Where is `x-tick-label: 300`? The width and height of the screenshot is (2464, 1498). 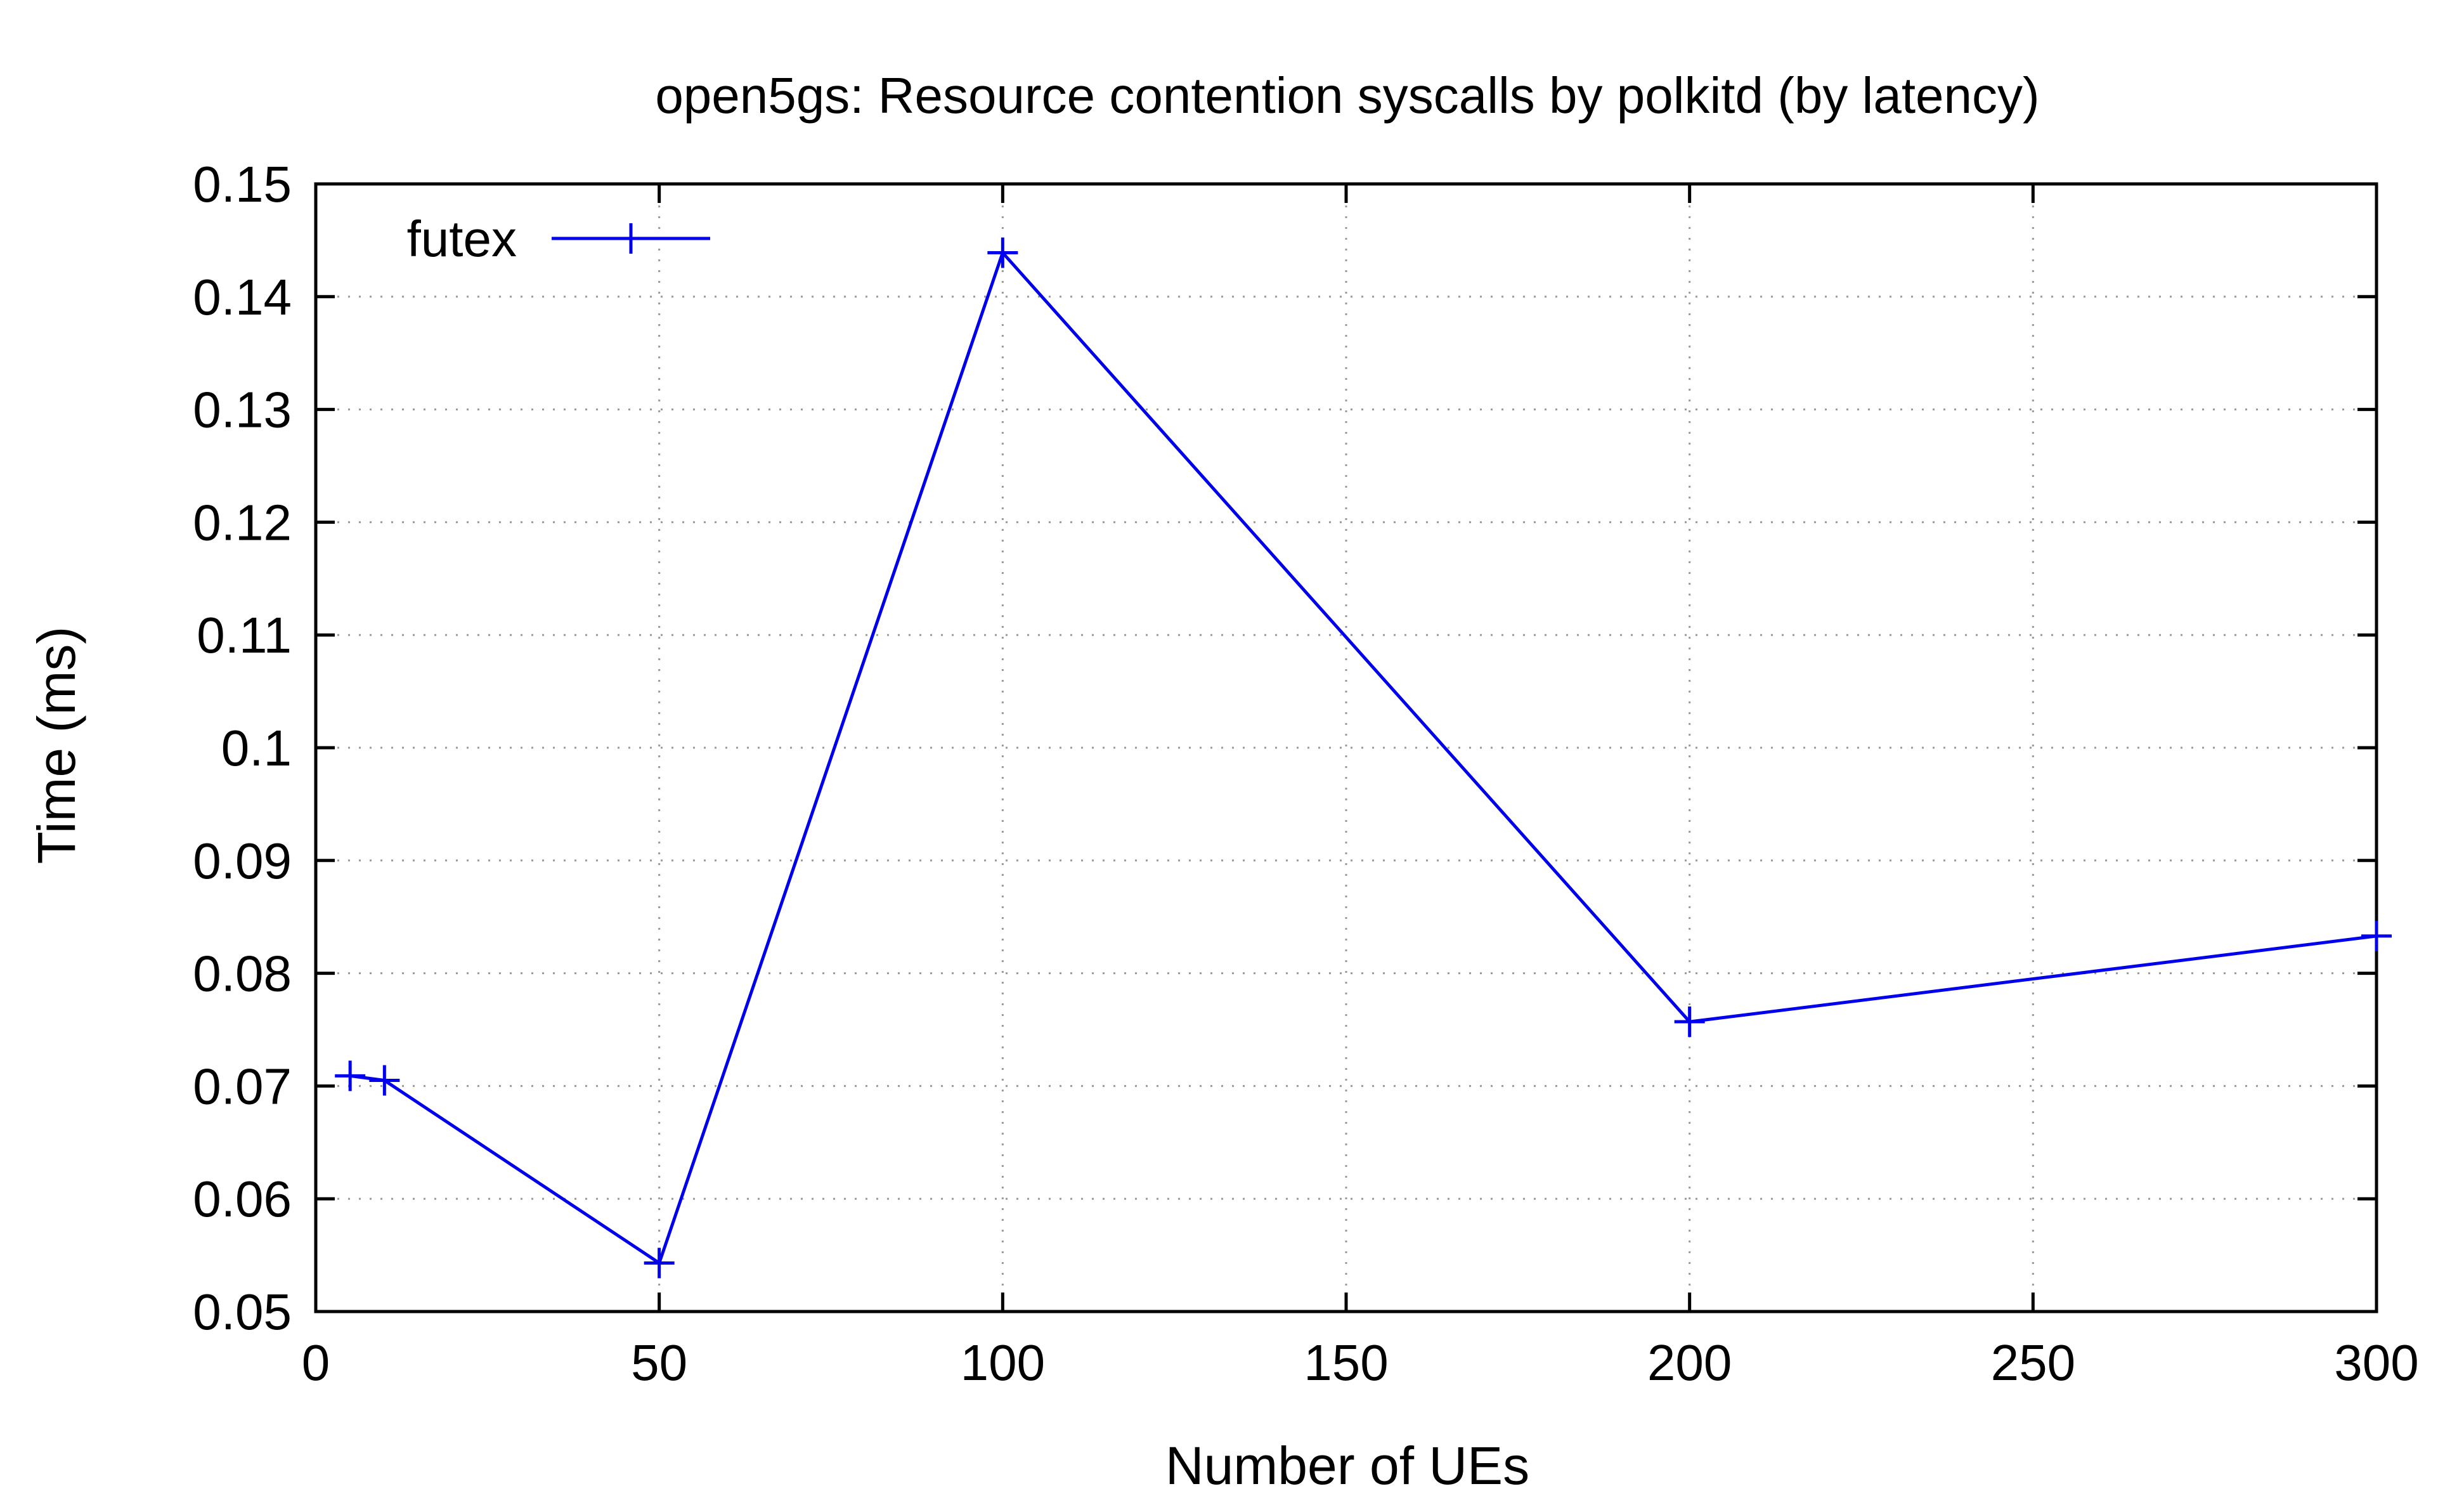 x-tick-label: 300 is located at coordinates (2376, 1363).